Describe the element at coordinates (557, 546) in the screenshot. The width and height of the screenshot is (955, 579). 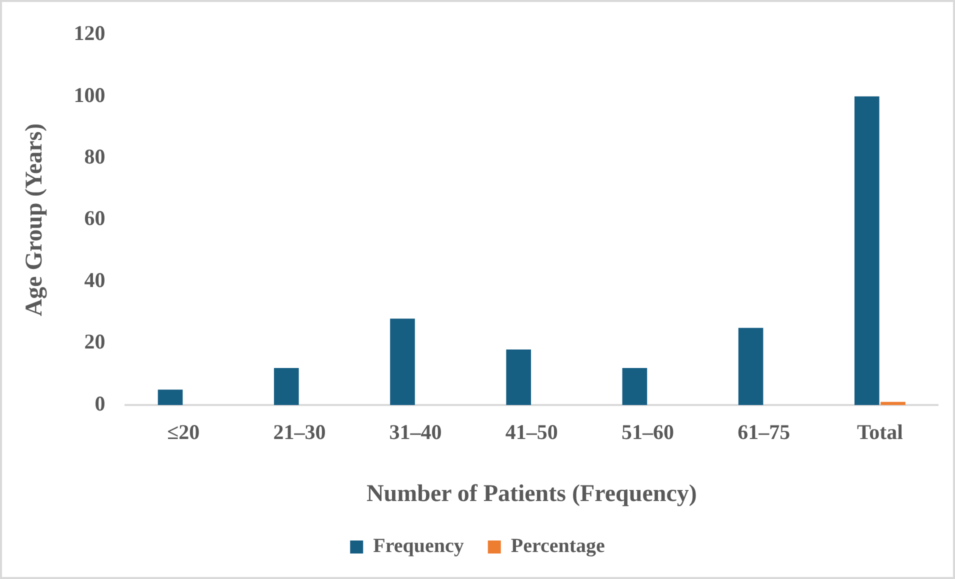
I see `legend-label: Percentage` at that location.